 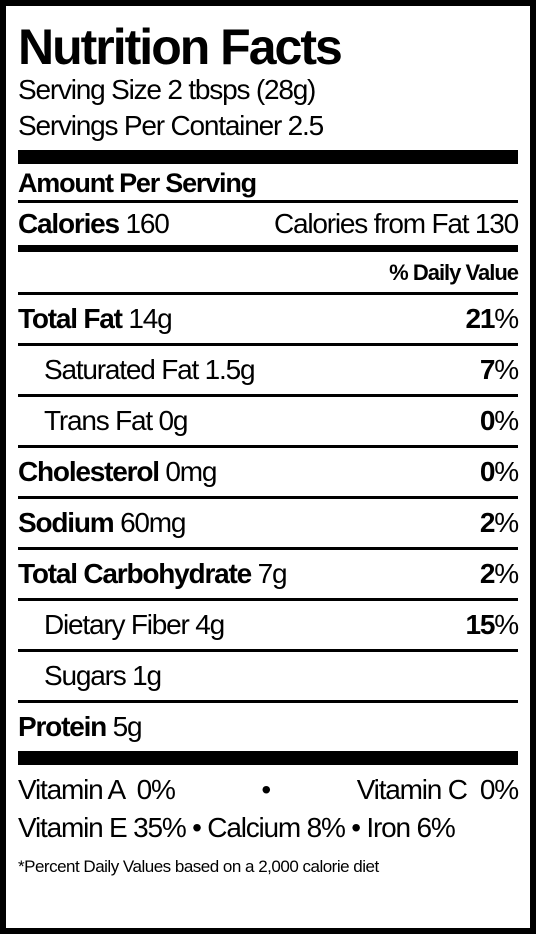 What do you see at coordinates (137, 183) in the screenshot?
I see `amount-per-serving: Amount Per Serving` at bounding box center [137, 183].